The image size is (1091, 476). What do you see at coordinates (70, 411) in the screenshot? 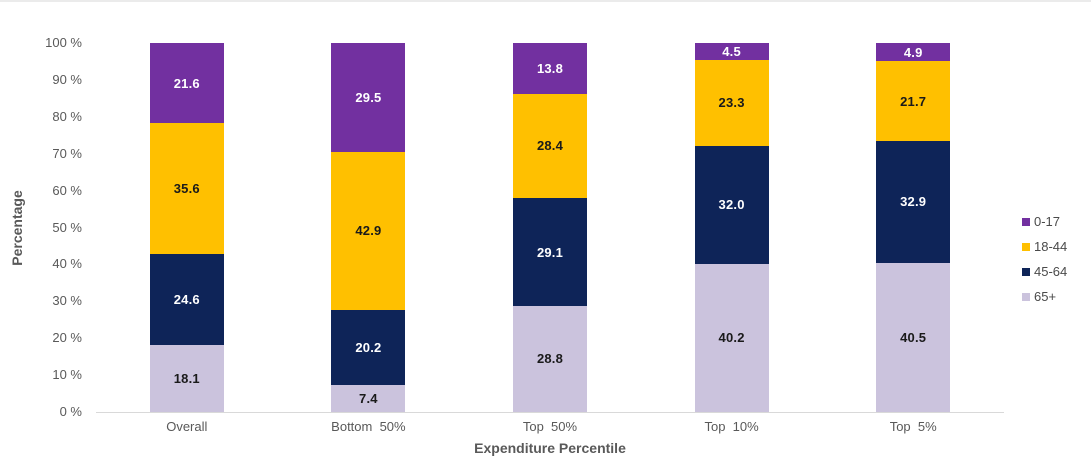
I see `y-tick-label: 0 %` at bounding box center [70, 411].